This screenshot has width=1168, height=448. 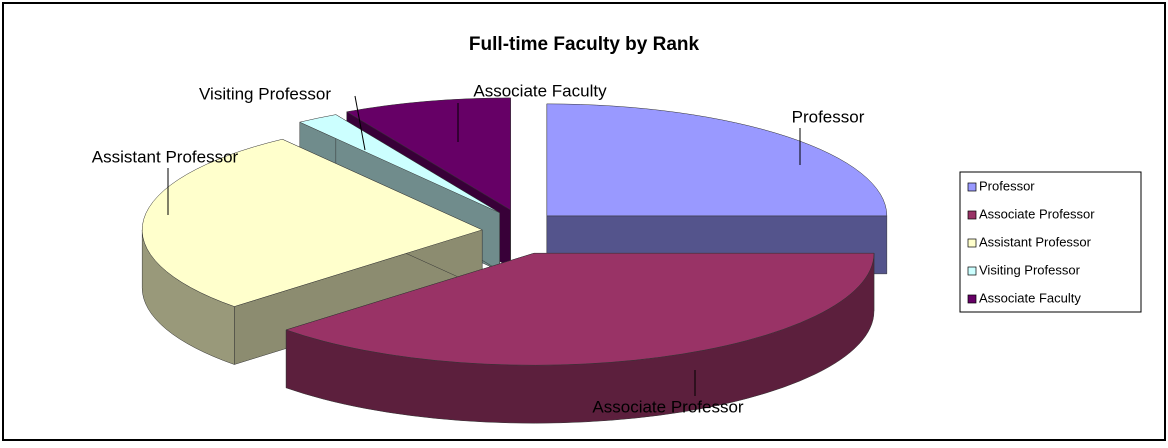 I want to click on slice-label: Assistant Professor, so click(x=165, y=156).